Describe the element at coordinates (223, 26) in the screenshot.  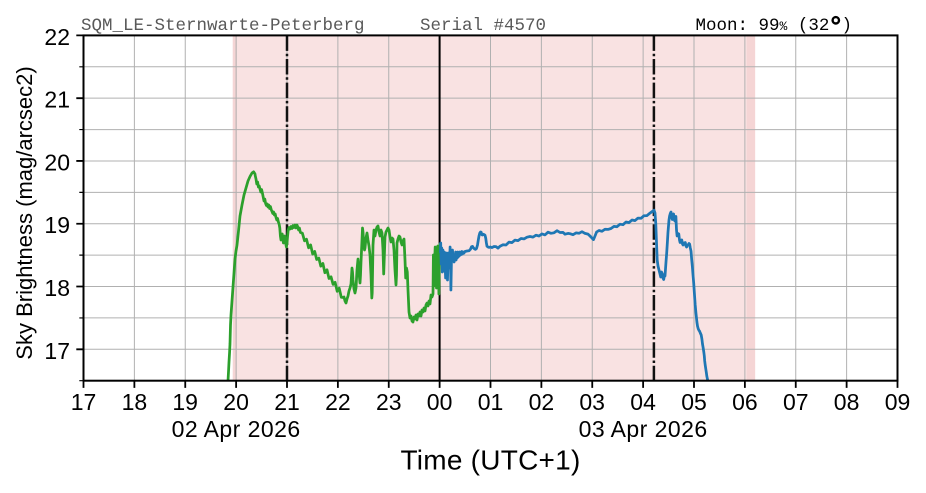
I see `svg-text: SQM_LE-Sternwarte-Peterberg` at that location.